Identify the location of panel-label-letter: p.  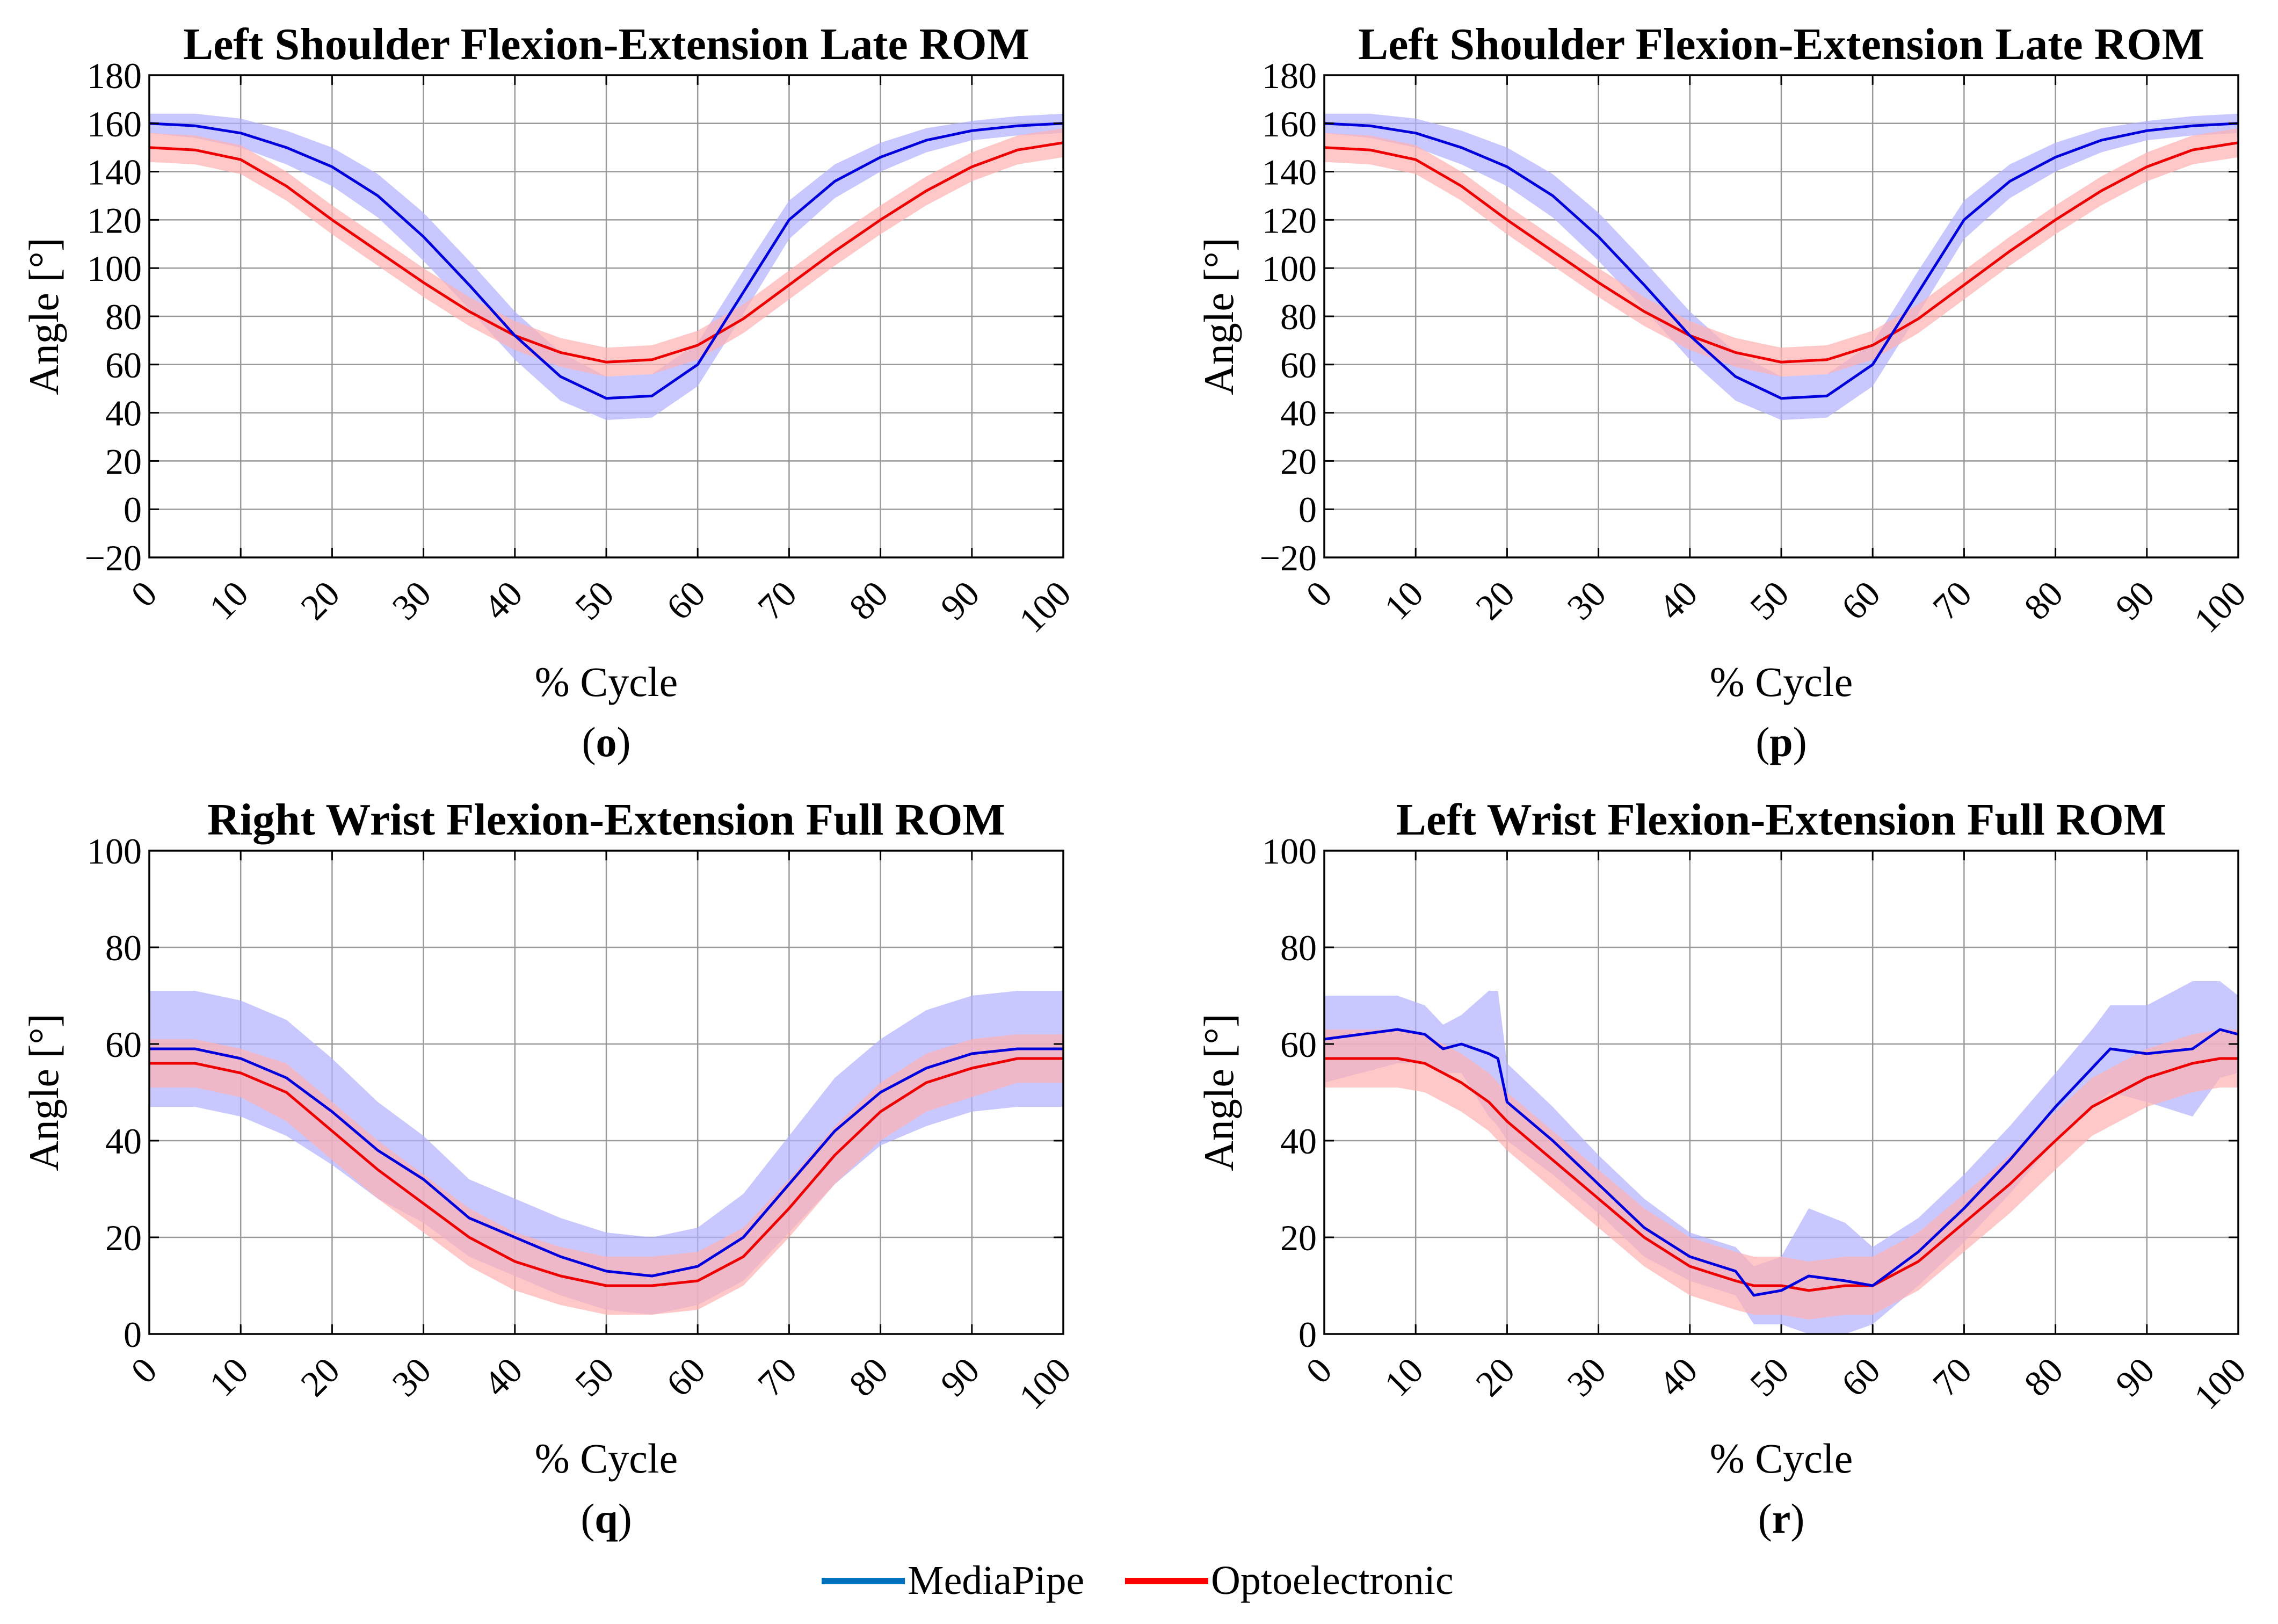
(1781, 742).